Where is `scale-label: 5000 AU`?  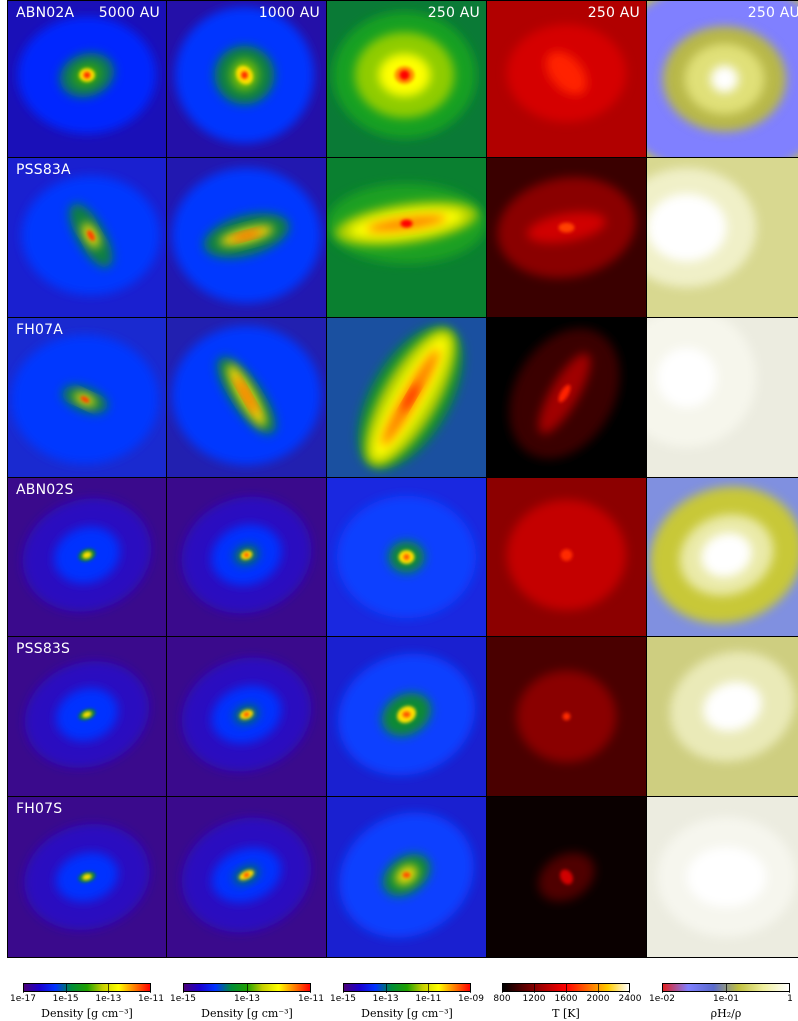
scale-label: 5000 AU is located at coordinates (129, 13).